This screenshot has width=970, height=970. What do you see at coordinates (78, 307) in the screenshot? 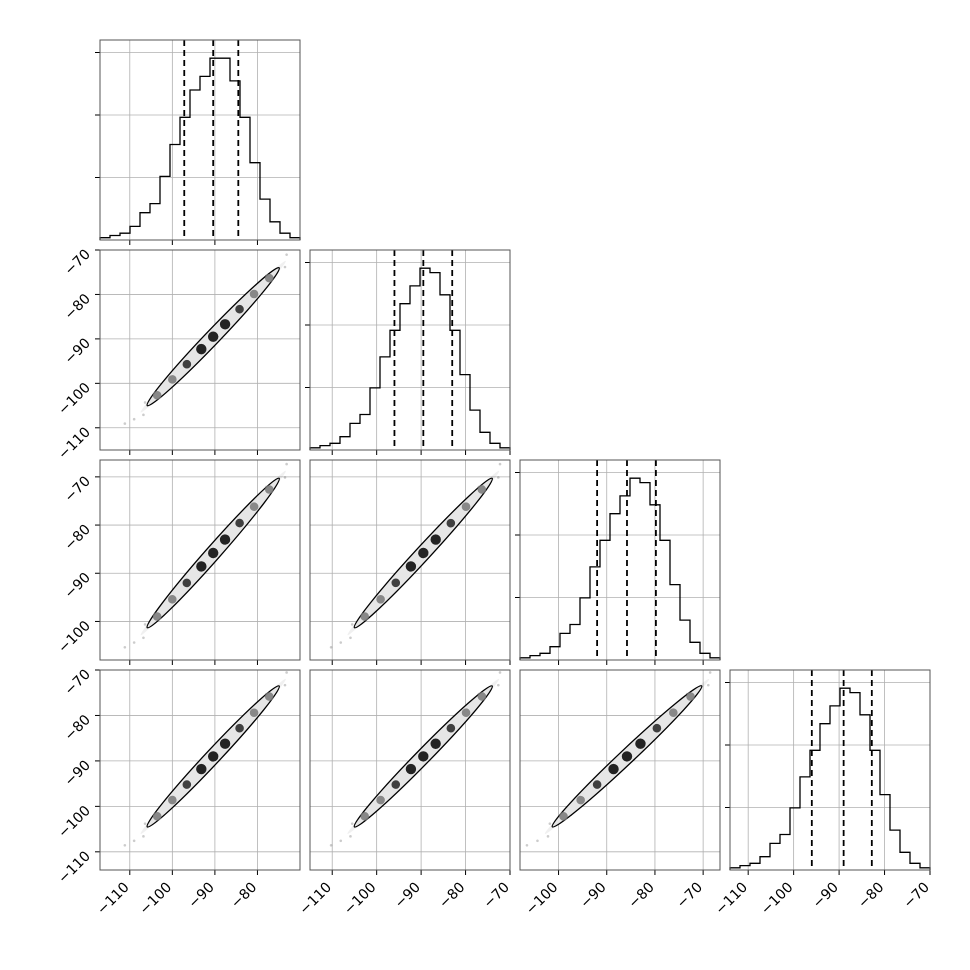
I see `y-tick-label: −80` at bounding box center [78, 307].